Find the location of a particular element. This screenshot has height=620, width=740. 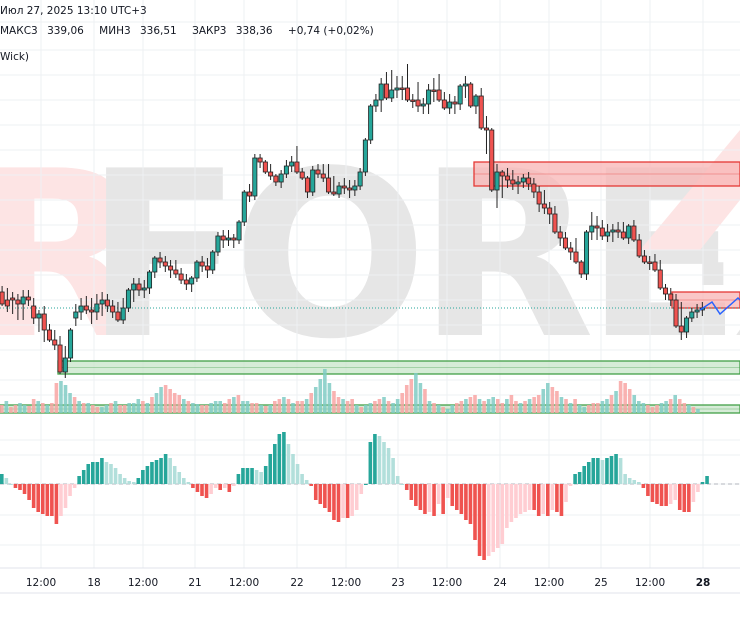

indicator-legend: Wick) is located at coordinates (15, 57).